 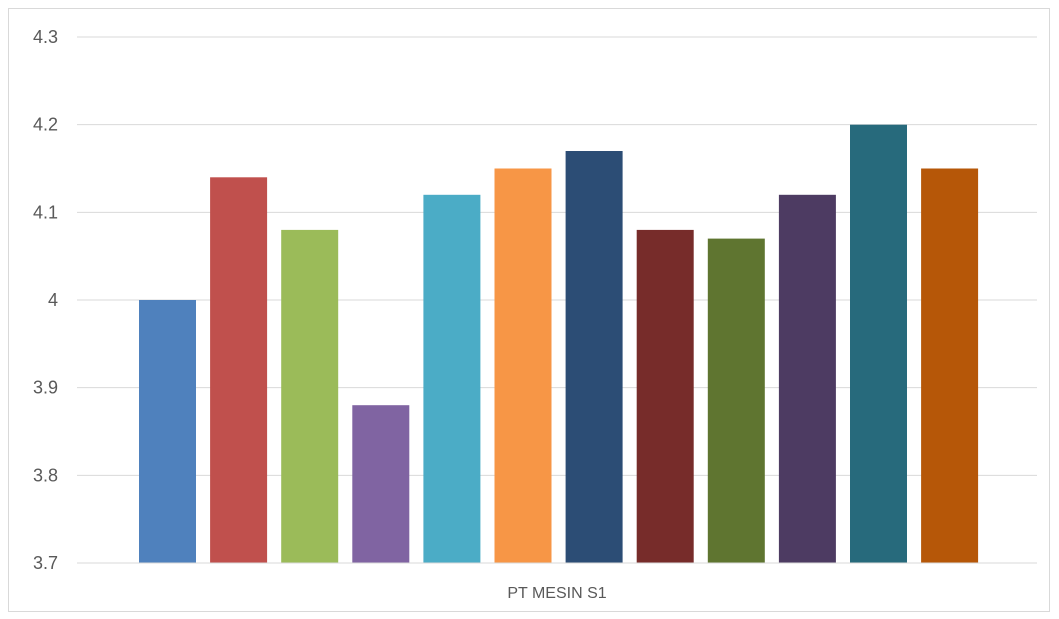 I want to click on y-tick-label: 3.7, so click(x=45, y=563).